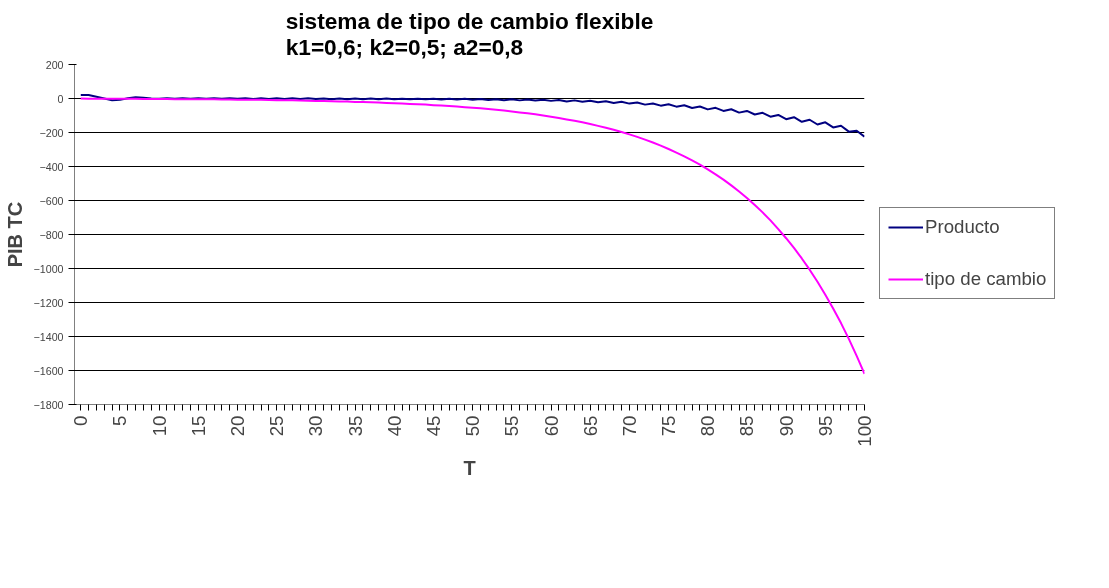 The height and width of the screenshot is (588, 1109). I want to click on x-tick-label: 75, so click(669, 426).